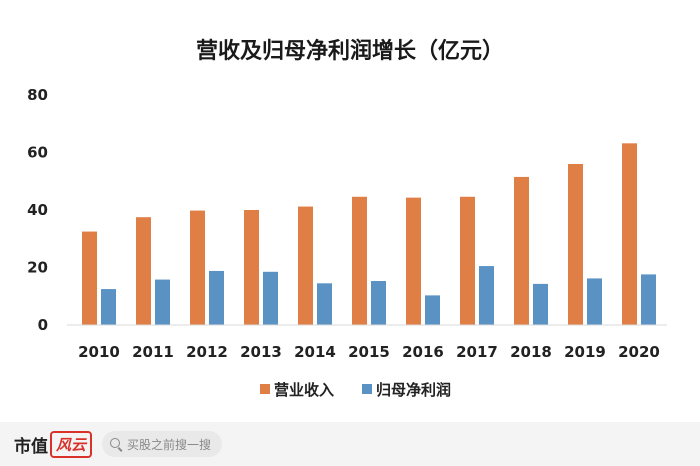  What do you see at coordinates (594, 301) in the screenshot?
I see `bar-net-profit-2019` at bounding box center [594, 301].